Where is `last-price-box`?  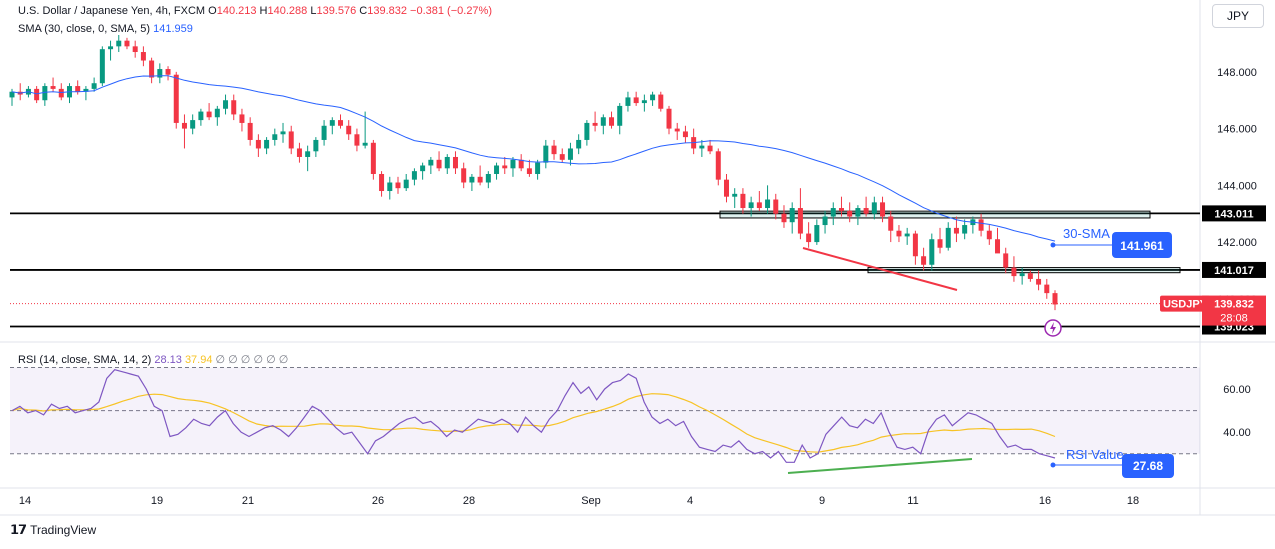 last-price-box is located at coordinates (1234, 310).